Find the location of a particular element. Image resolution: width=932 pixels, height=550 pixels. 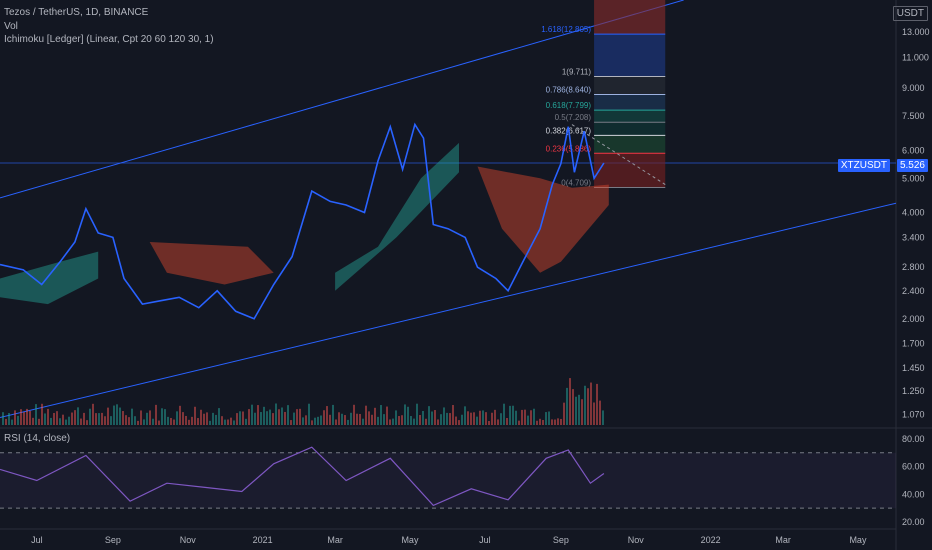

last-price-badge: 5.526 is located at coordinates (912, 165).